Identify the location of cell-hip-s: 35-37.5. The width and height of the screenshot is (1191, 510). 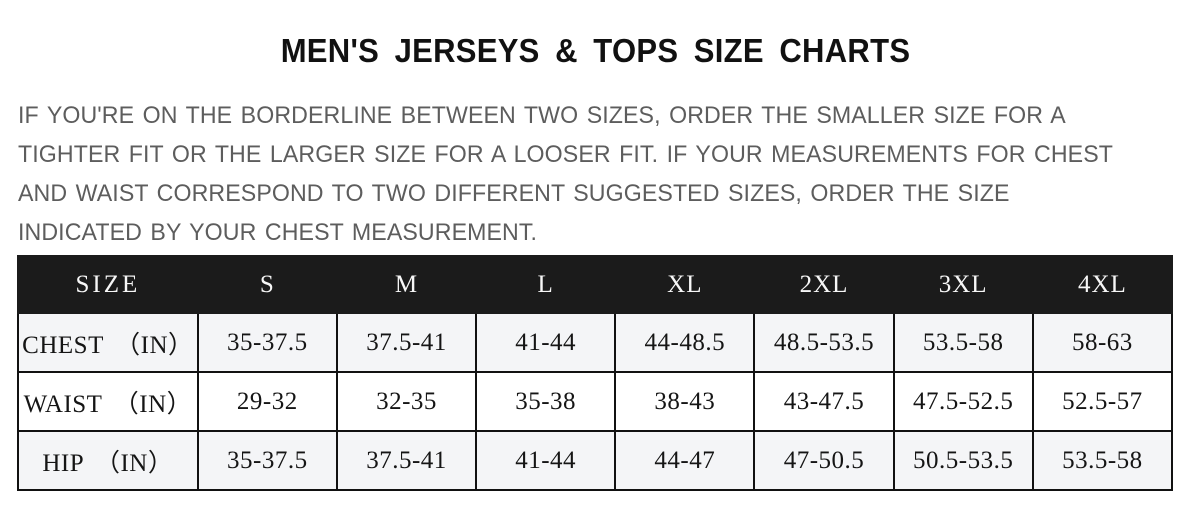
(267, 460).